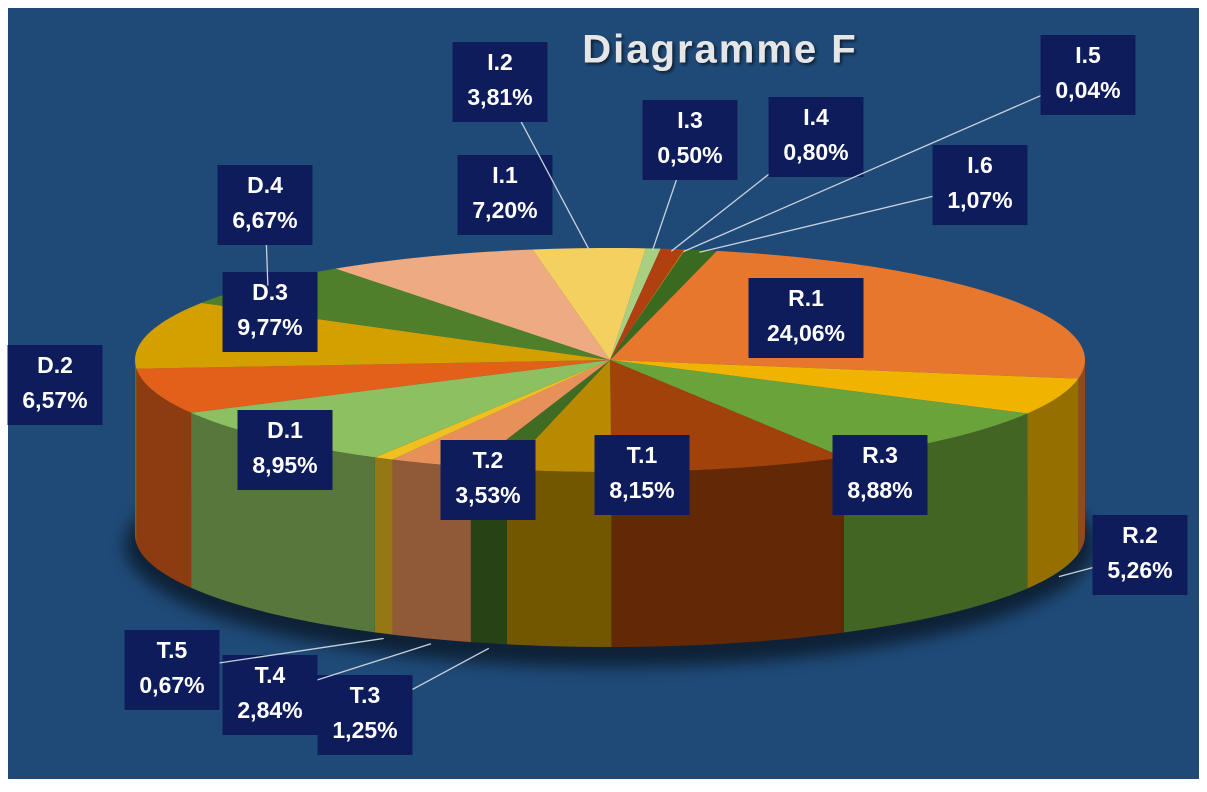  Describe the element at coordinates (365, 695) in the screenshot. I see `category-label: T.3` at that location.